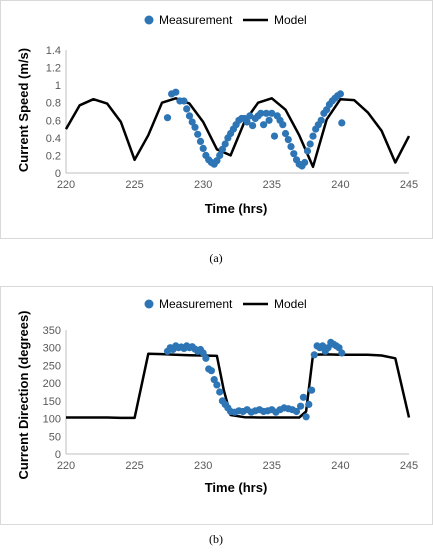  What do you see at coordinates (23, 110) in the screenshot?
I see `y-axis-title: Current Speed (m/s)` at bounding box center [23, 110].